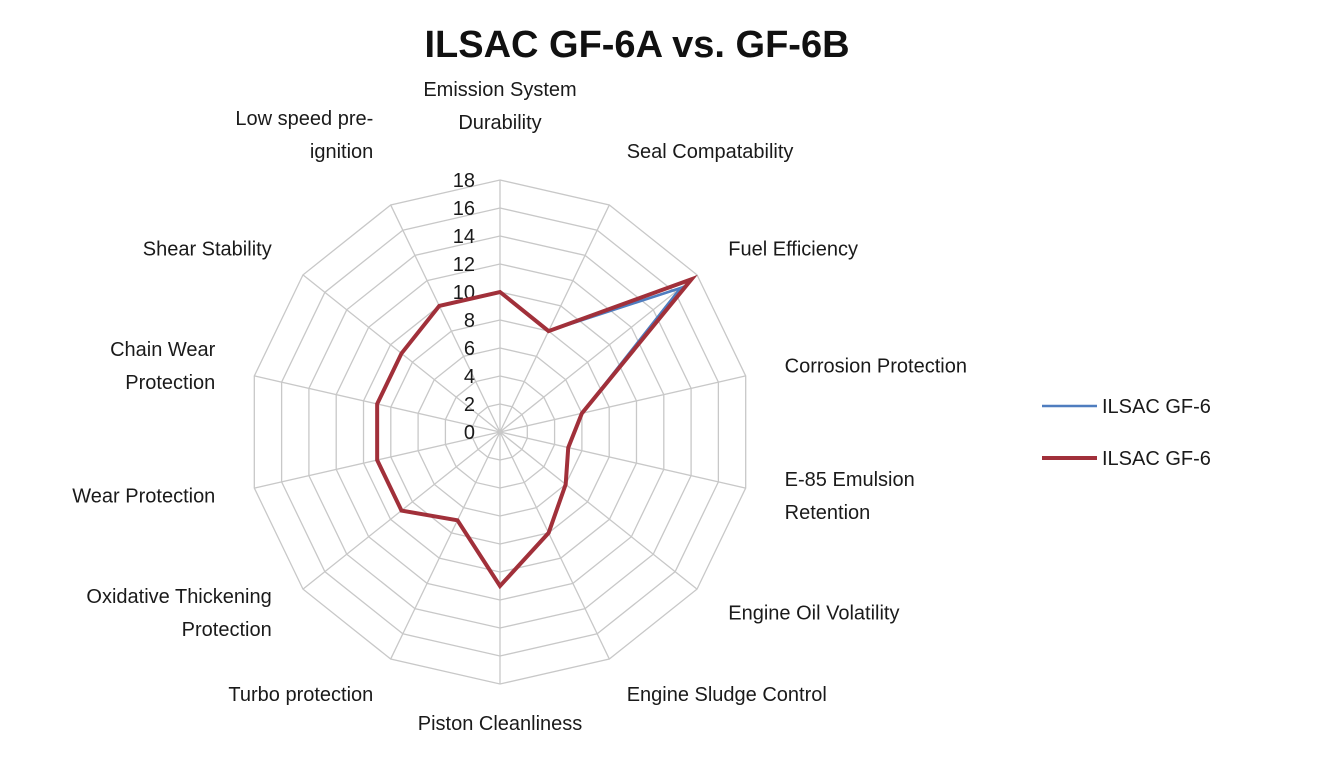 Image resolution: width=1318 pixels, height=768 pixels. Describe the element at coordinates (636, 45) in the screenshot. I see `chart-title: ILSAC GF-6A vs. GF-6B` at that location.